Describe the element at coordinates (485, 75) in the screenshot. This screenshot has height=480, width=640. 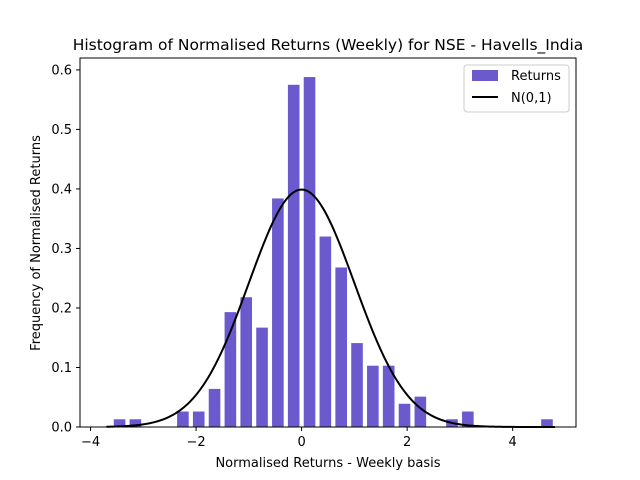
I see `legend-swatch-returns` at that location.